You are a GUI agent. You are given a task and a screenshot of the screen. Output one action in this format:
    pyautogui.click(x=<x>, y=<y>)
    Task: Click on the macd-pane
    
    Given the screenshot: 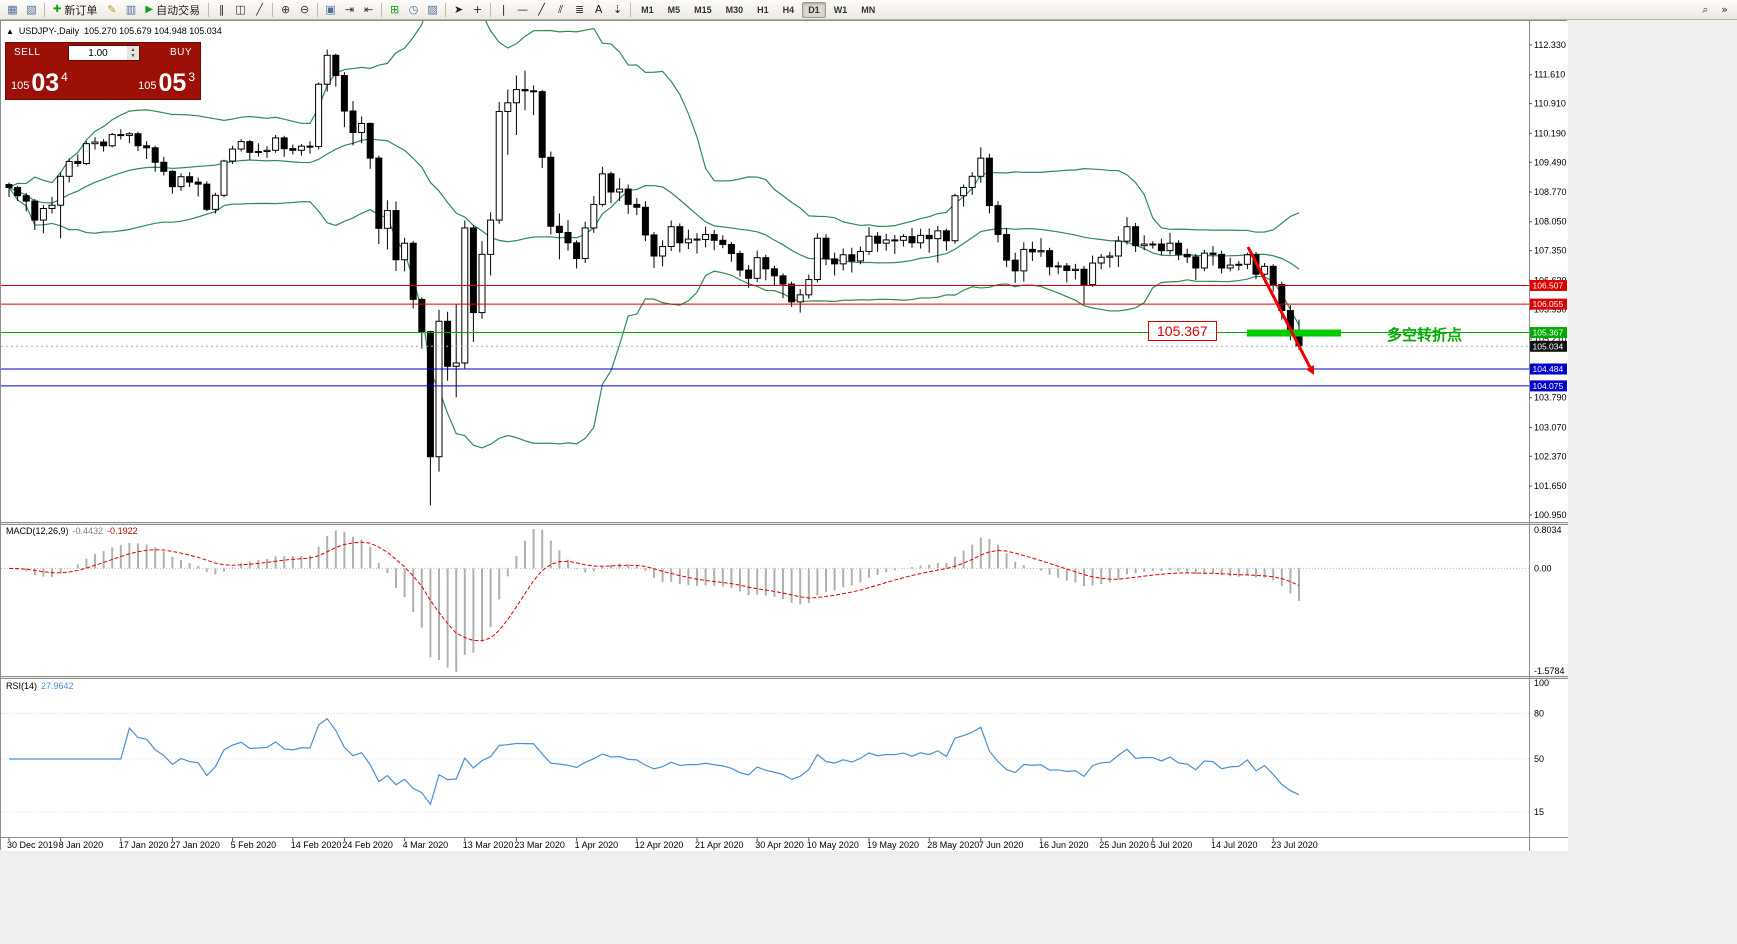 What is the action you would take?
    pyautogui.click(x=765, y=600)
    